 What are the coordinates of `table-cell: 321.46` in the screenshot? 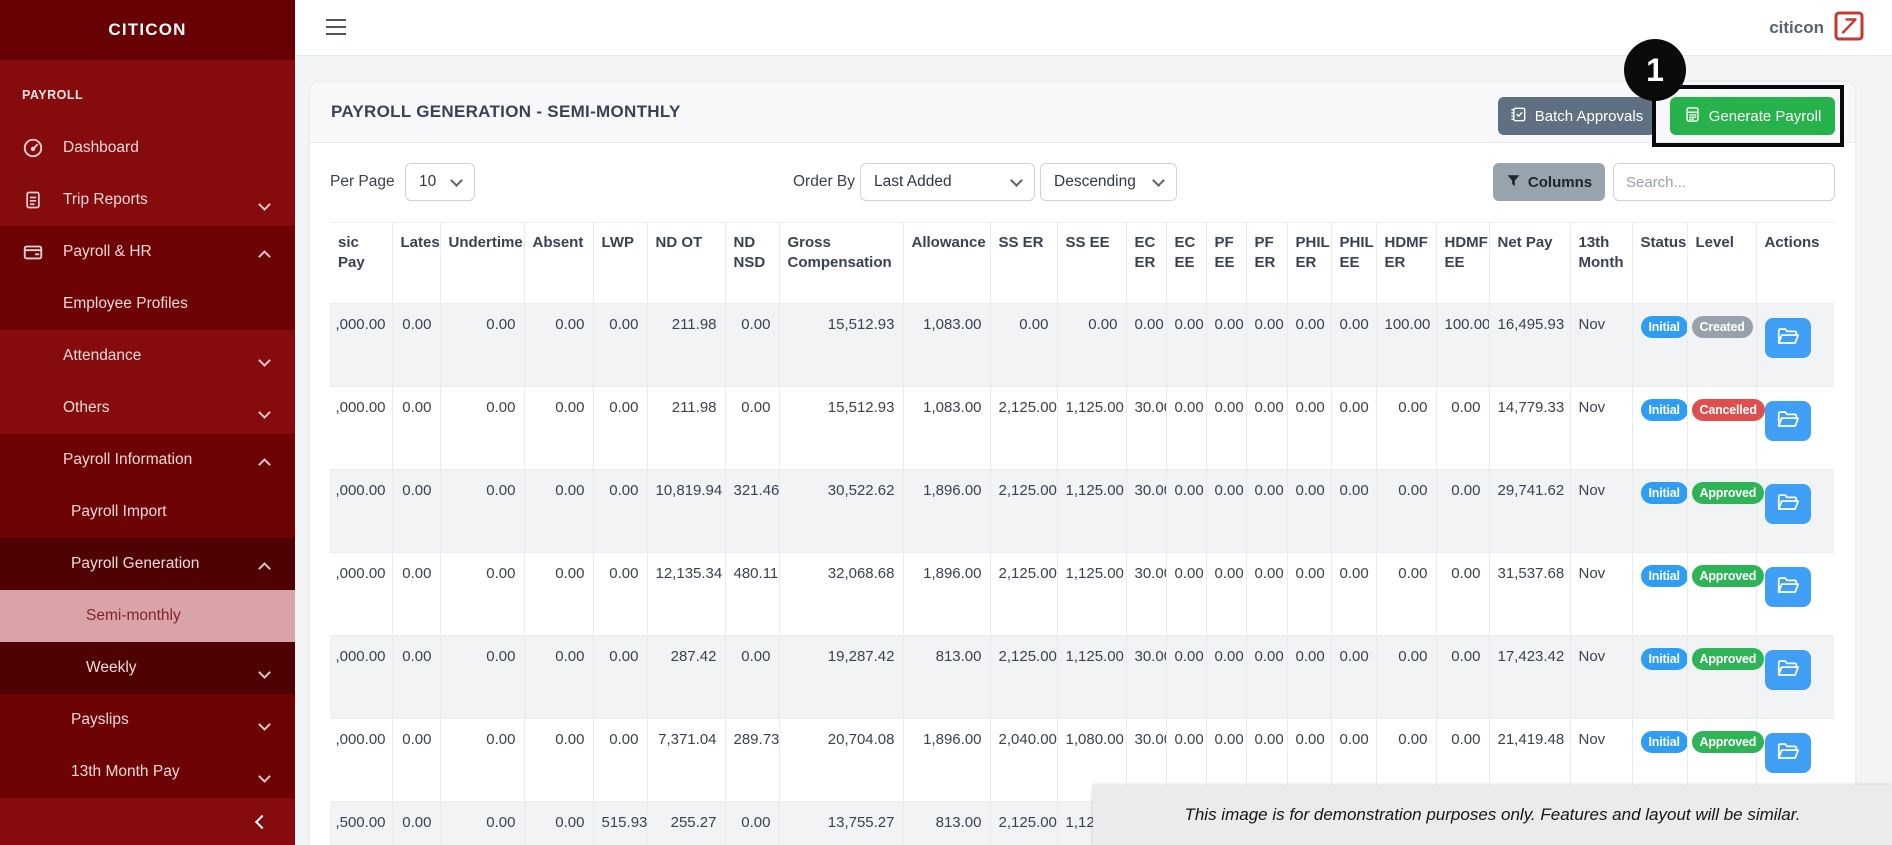 It's located at (752, 511).